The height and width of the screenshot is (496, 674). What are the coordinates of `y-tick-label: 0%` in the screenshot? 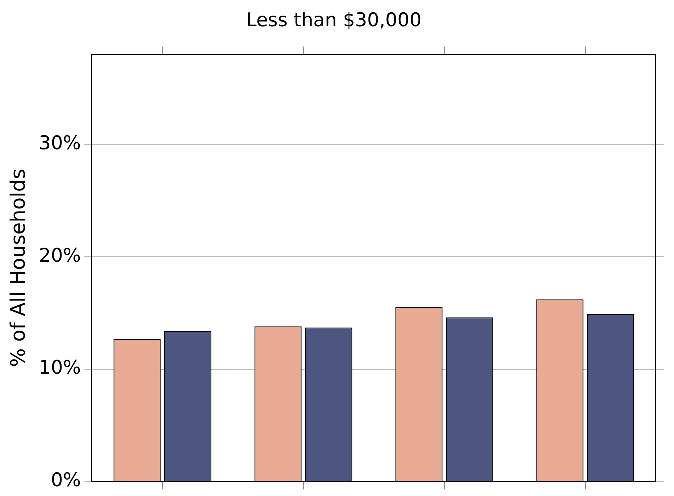 It's located at (66, 481).